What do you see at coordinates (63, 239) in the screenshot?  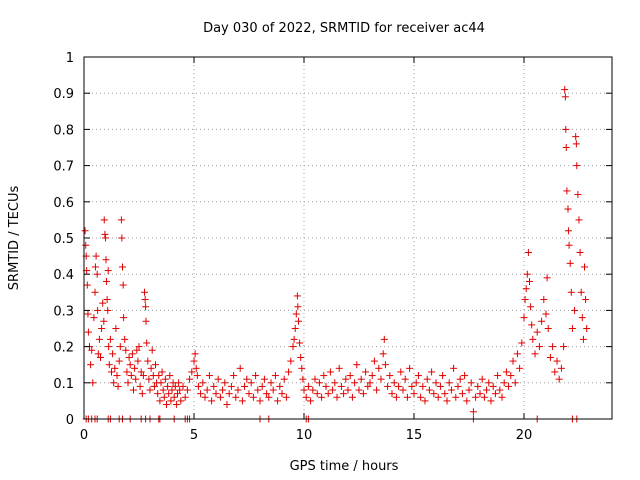 I see `y-tick-label: 0.5` at bounding box center [63, 239].